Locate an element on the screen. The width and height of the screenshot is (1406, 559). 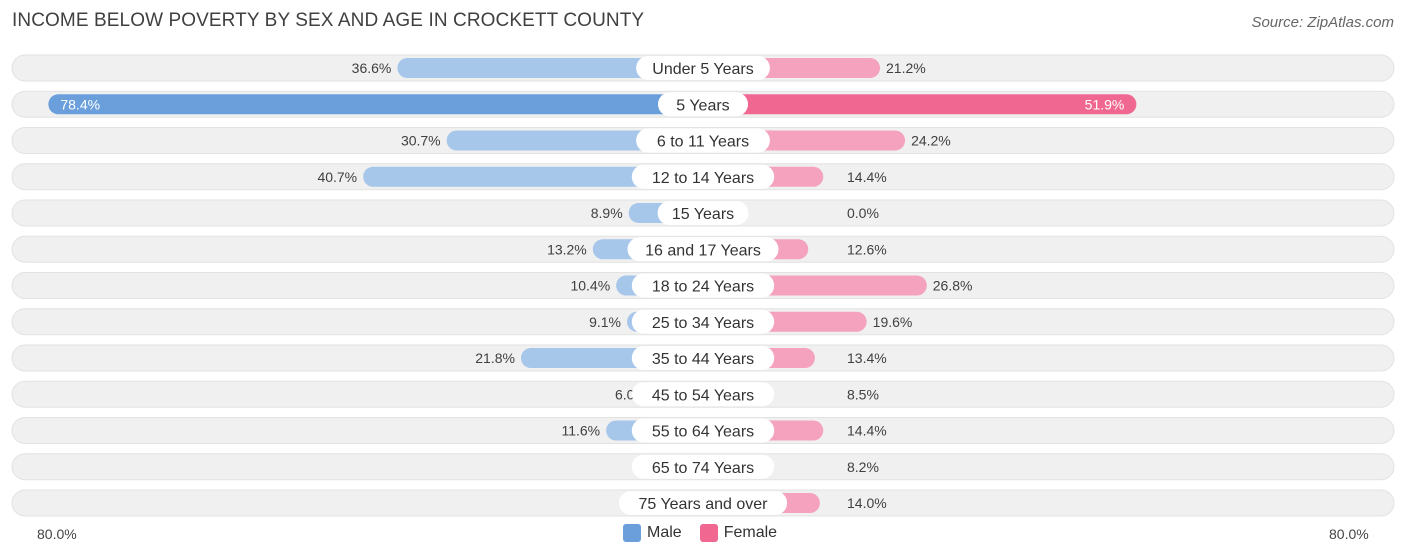
male-value-label: 40.7% is located at coordinates (337, 177).